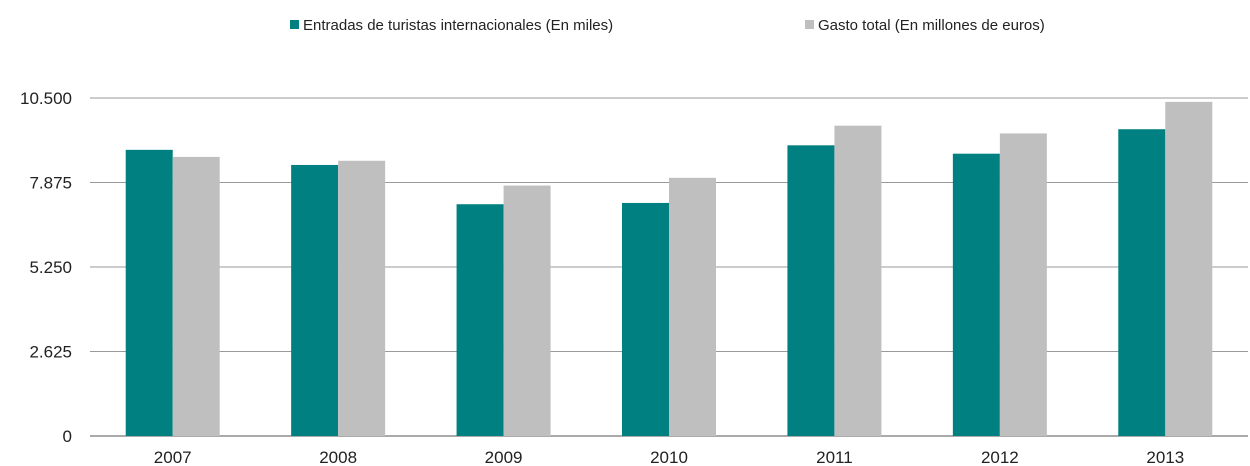 The height and width of the screenshot is (466, 1250). Describe the element at coordinates (338, 457) in the screenshot. I see `x-tick-label: 2008` at that location.